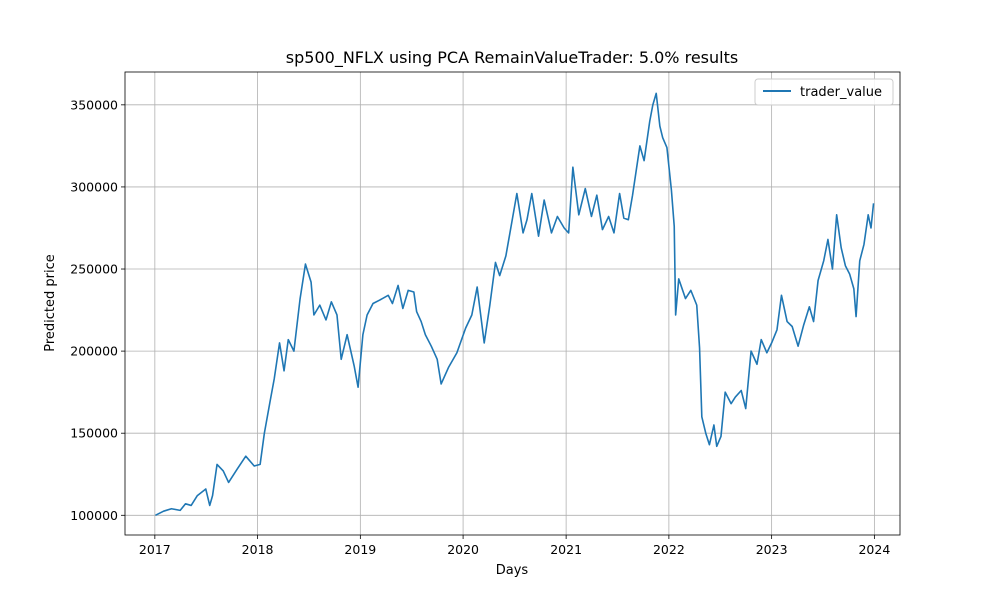 The width and height of the screenshot is (1000, 600). Describe the element at coordinates (94, 515) in the screenshot. I see `y-tick-label: 100000` at that location.